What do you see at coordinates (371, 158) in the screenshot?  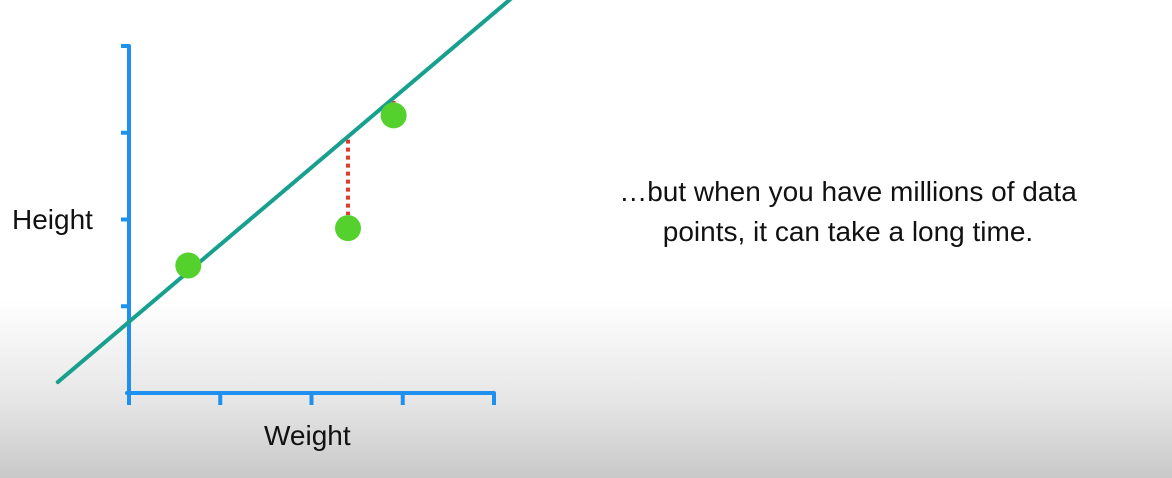 I see `residuals` at bounding box center [371, 158].